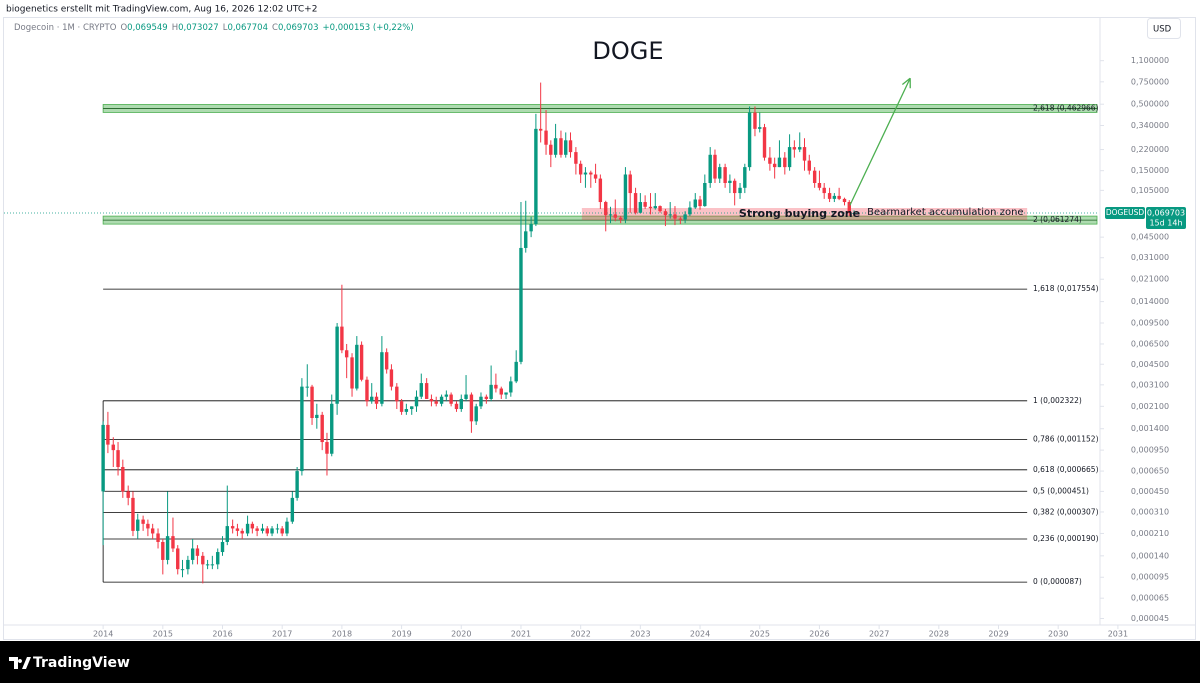 This screenshot has height=683, width=1200. Describe the element at coordinates (1150, 618) in the screenshot. I see `y-tick-label: 0,000045` at that location.